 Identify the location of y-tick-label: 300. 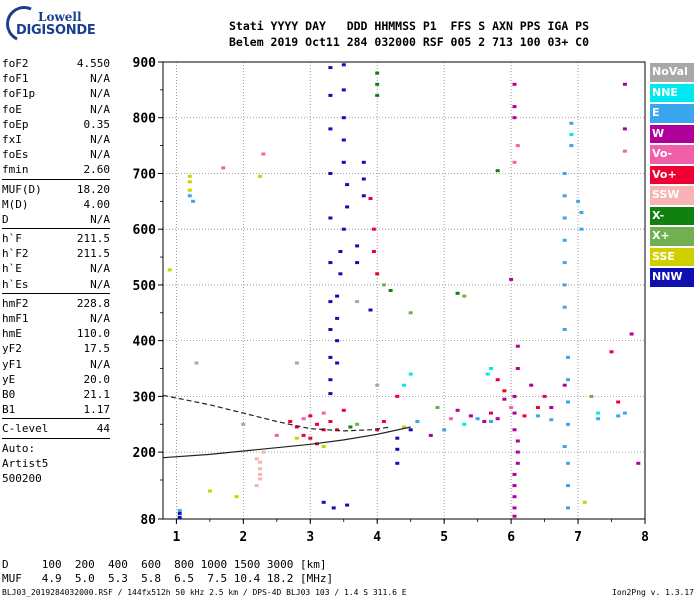
(145, 397).